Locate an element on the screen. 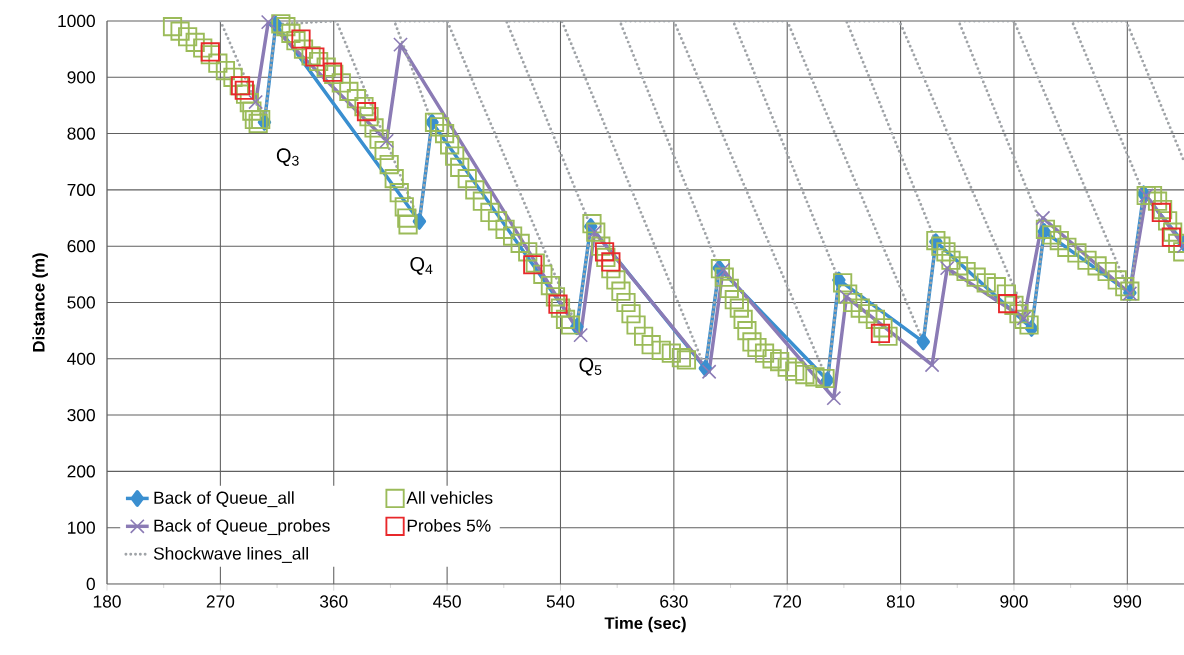 This screenshot has width=1184, height=655. x-tick-label: 900 is located at coordinates (1014, 601).